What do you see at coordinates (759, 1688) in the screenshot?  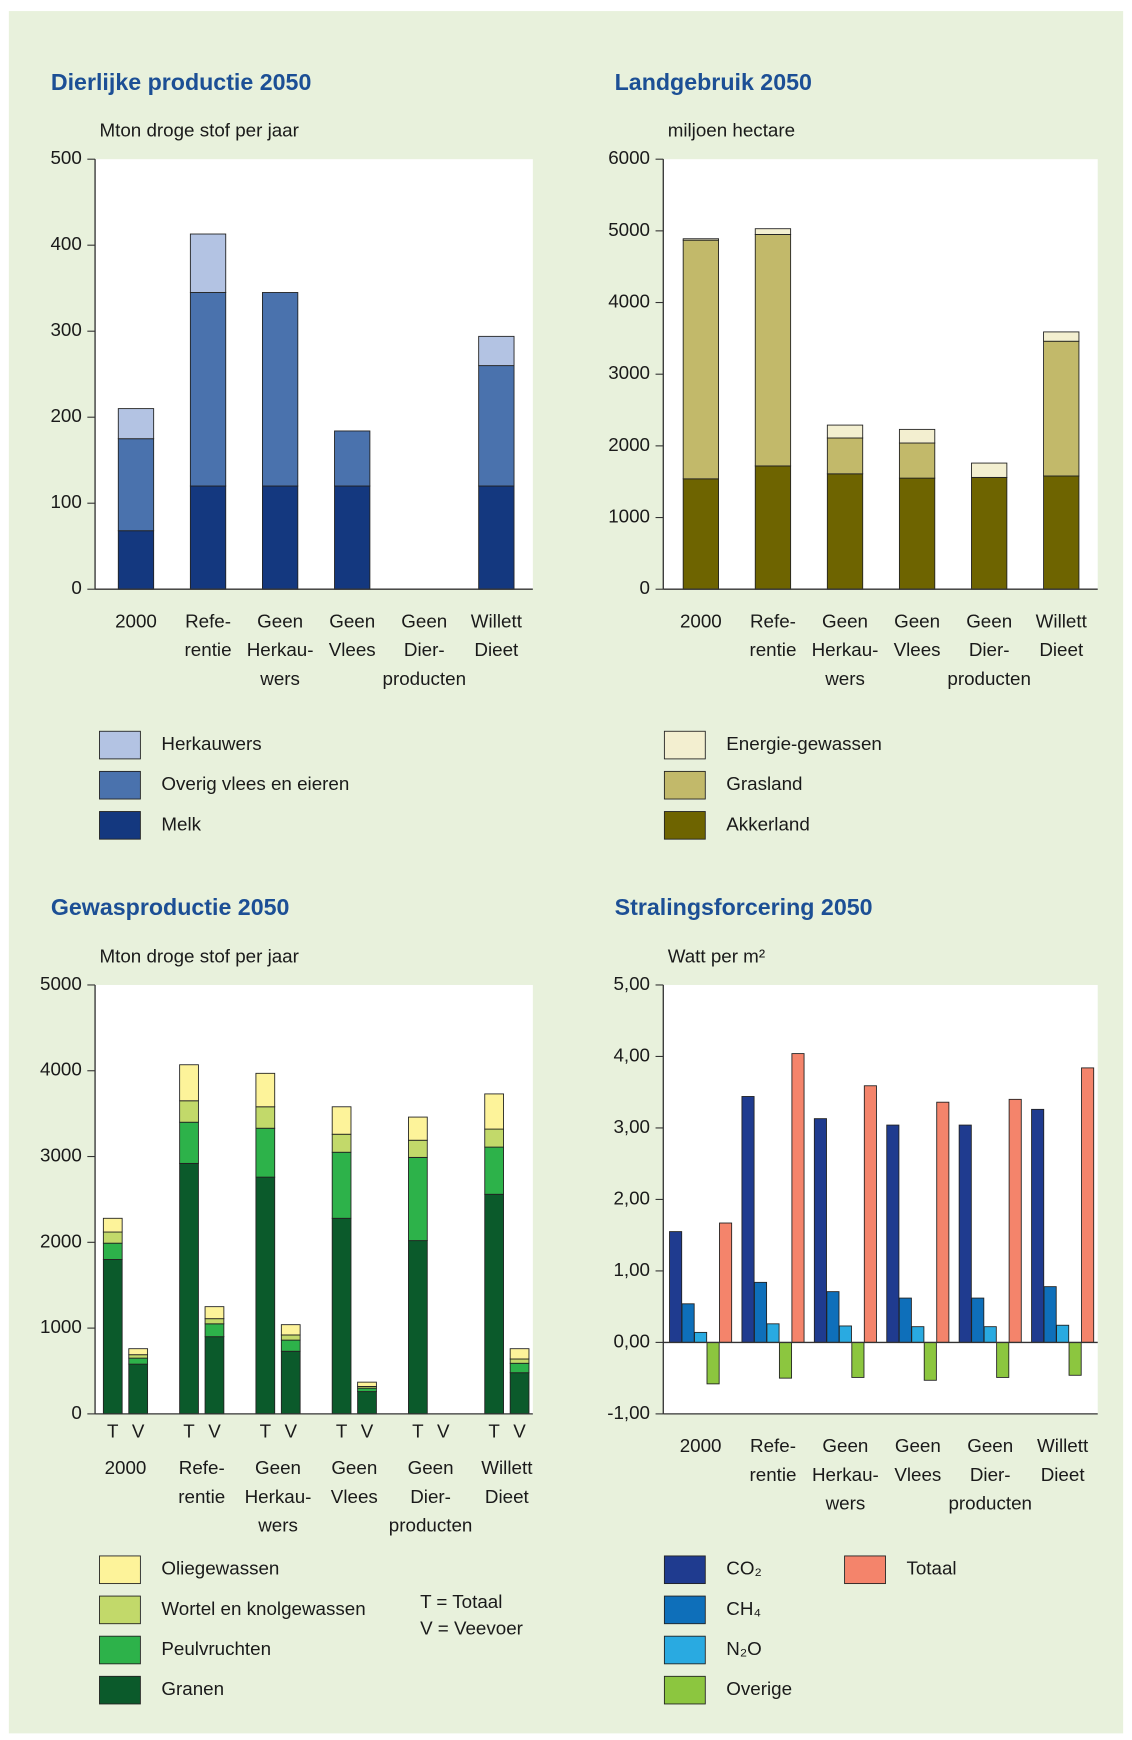 I see `legend-label: Overige` at bounding box center [759, 1688].